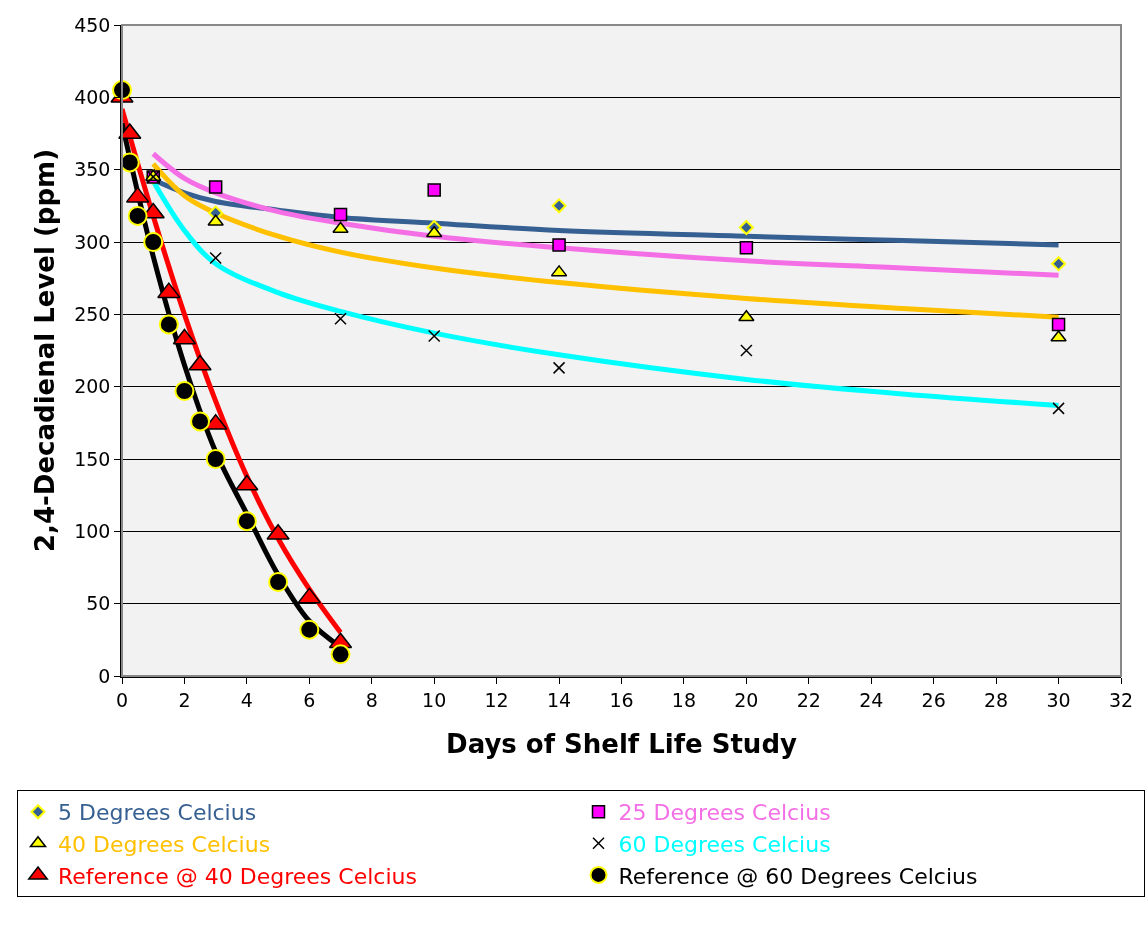  What do you see at coordinates (92, 313) in the screenshot?
I see `y-tick-label: 250` at bounding box center [92, 313].